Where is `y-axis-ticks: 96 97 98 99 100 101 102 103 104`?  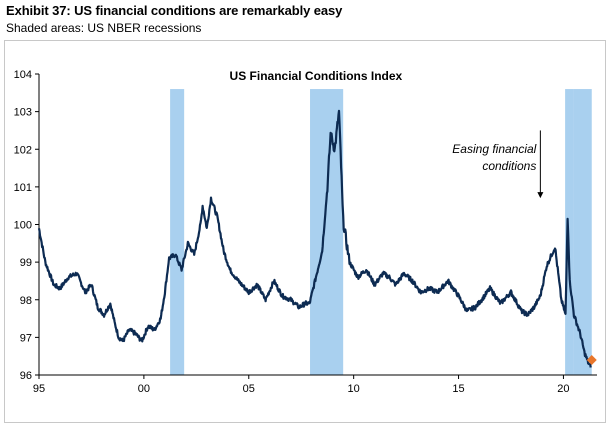
y-axis-ticks: 96 97 98 99 100 101 102 103 104 is located at coordinates (26, 225).